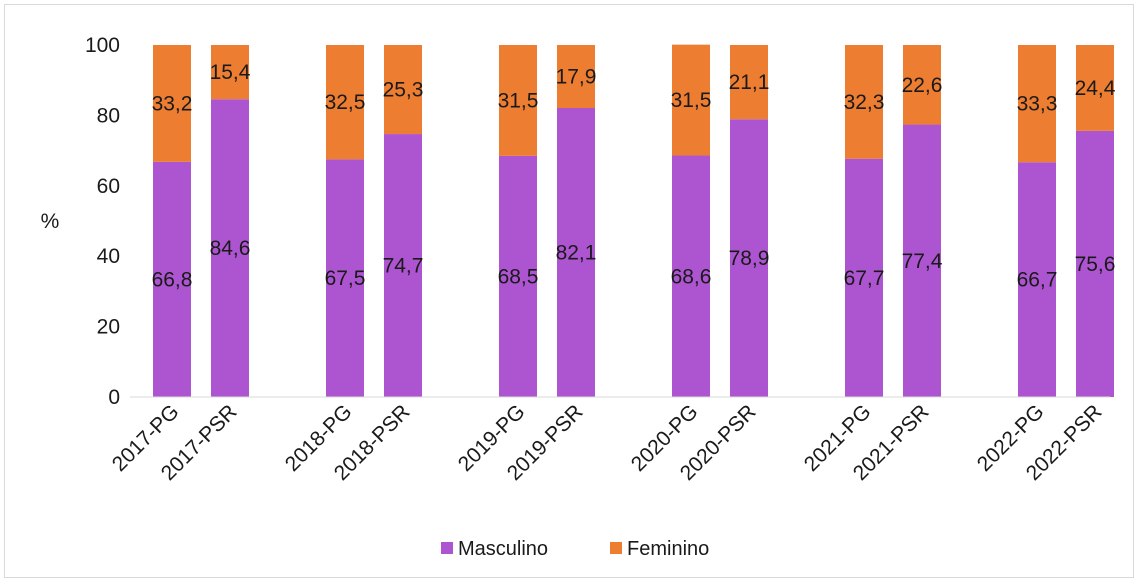 The width and height of the screenshot is (1140, 584). What do you see at coordinates (108, 115) in the screenshot?
I see `y-tick-label: 80` at bounding box center [108, 115].